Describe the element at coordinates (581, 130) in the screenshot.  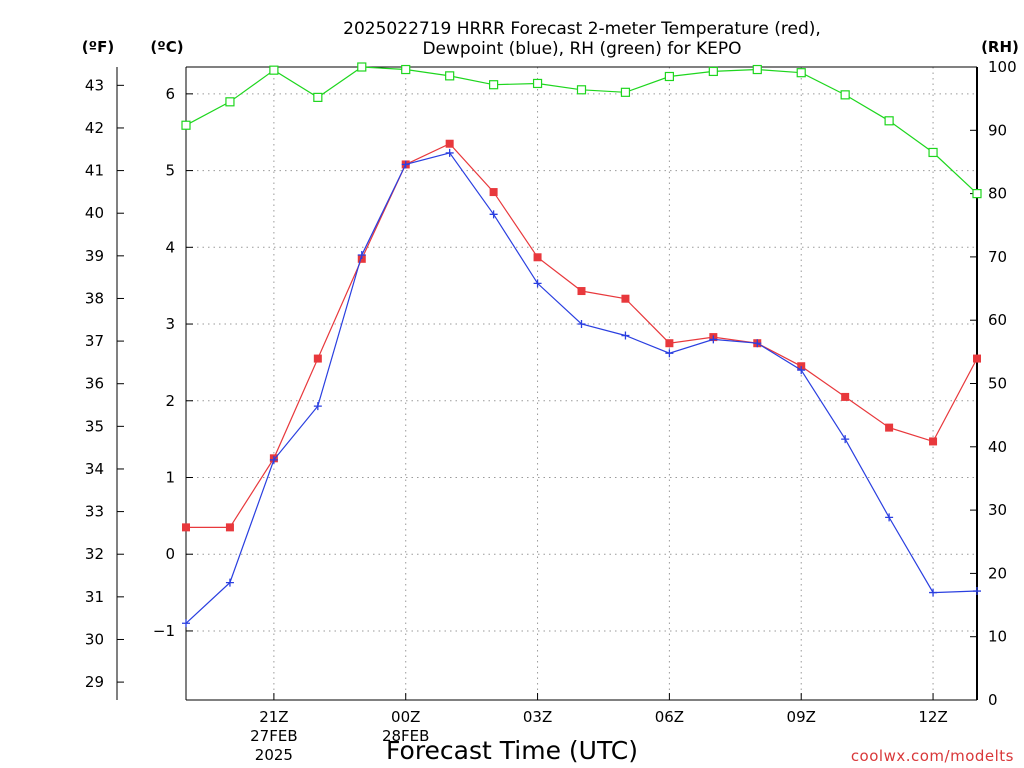
I see `rh-series` at that location.